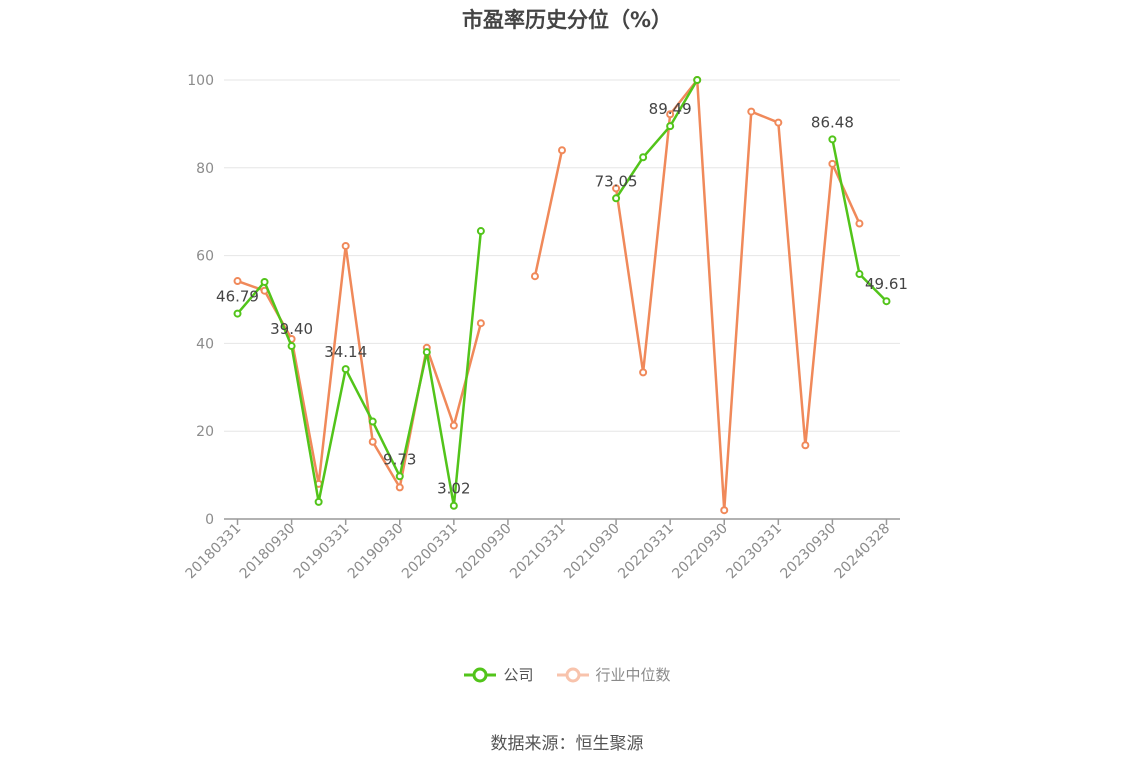 This screenshot has height=766, width=1134. I want to click on x-tick-label-20220331: 20220331, so click(646, 552).